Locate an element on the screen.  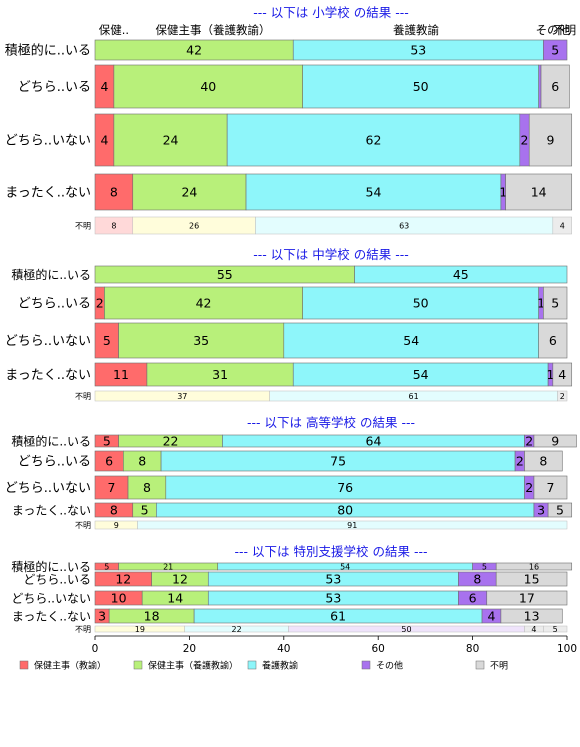
data-label: 26 is located at coordinates (194, 225).